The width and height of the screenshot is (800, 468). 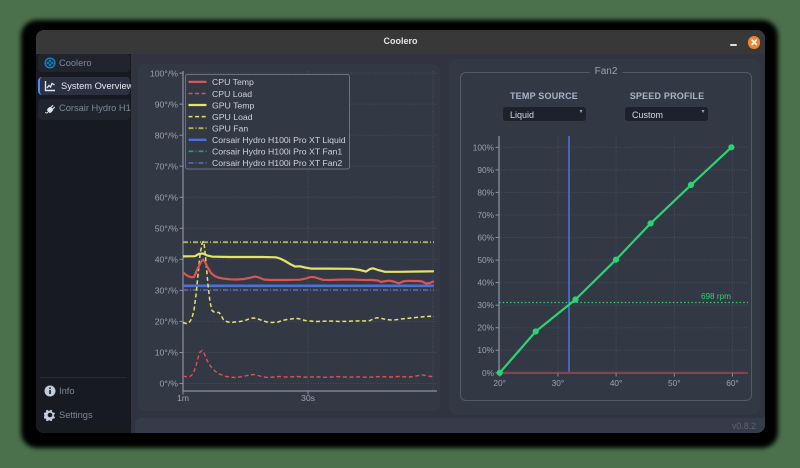 I want to click on svg-text: 698 rpm, so click(x=716, y=296).